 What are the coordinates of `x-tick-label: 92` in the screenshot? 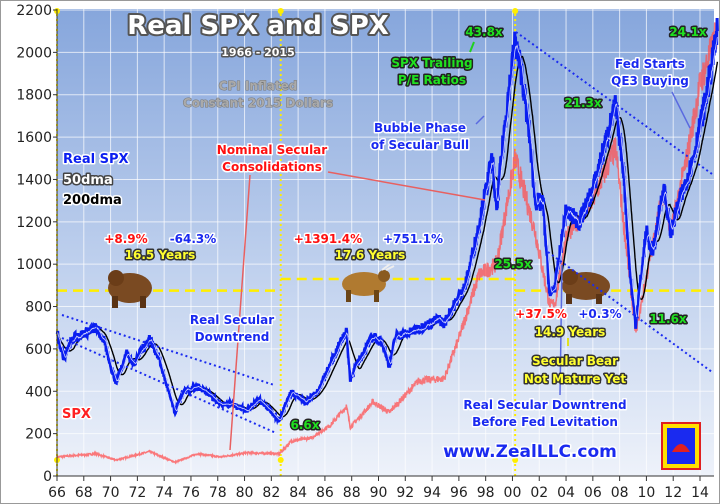 It's located at (405, 493).